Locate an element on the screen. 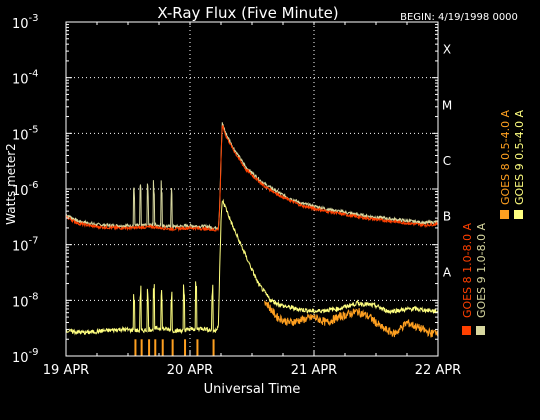 The width and height of the screenshot is (540, 420). flare-class-label: M is located at coordinates (447, 105).